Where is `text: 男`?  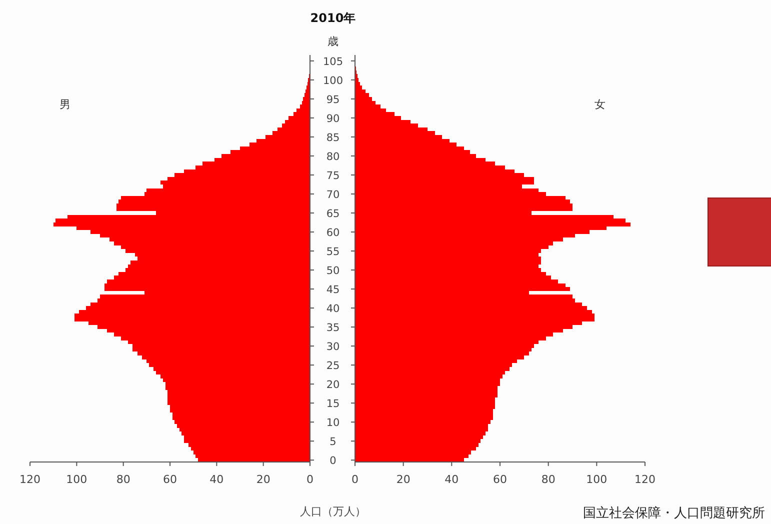 text: 男 is located at coordinates (65, 104).